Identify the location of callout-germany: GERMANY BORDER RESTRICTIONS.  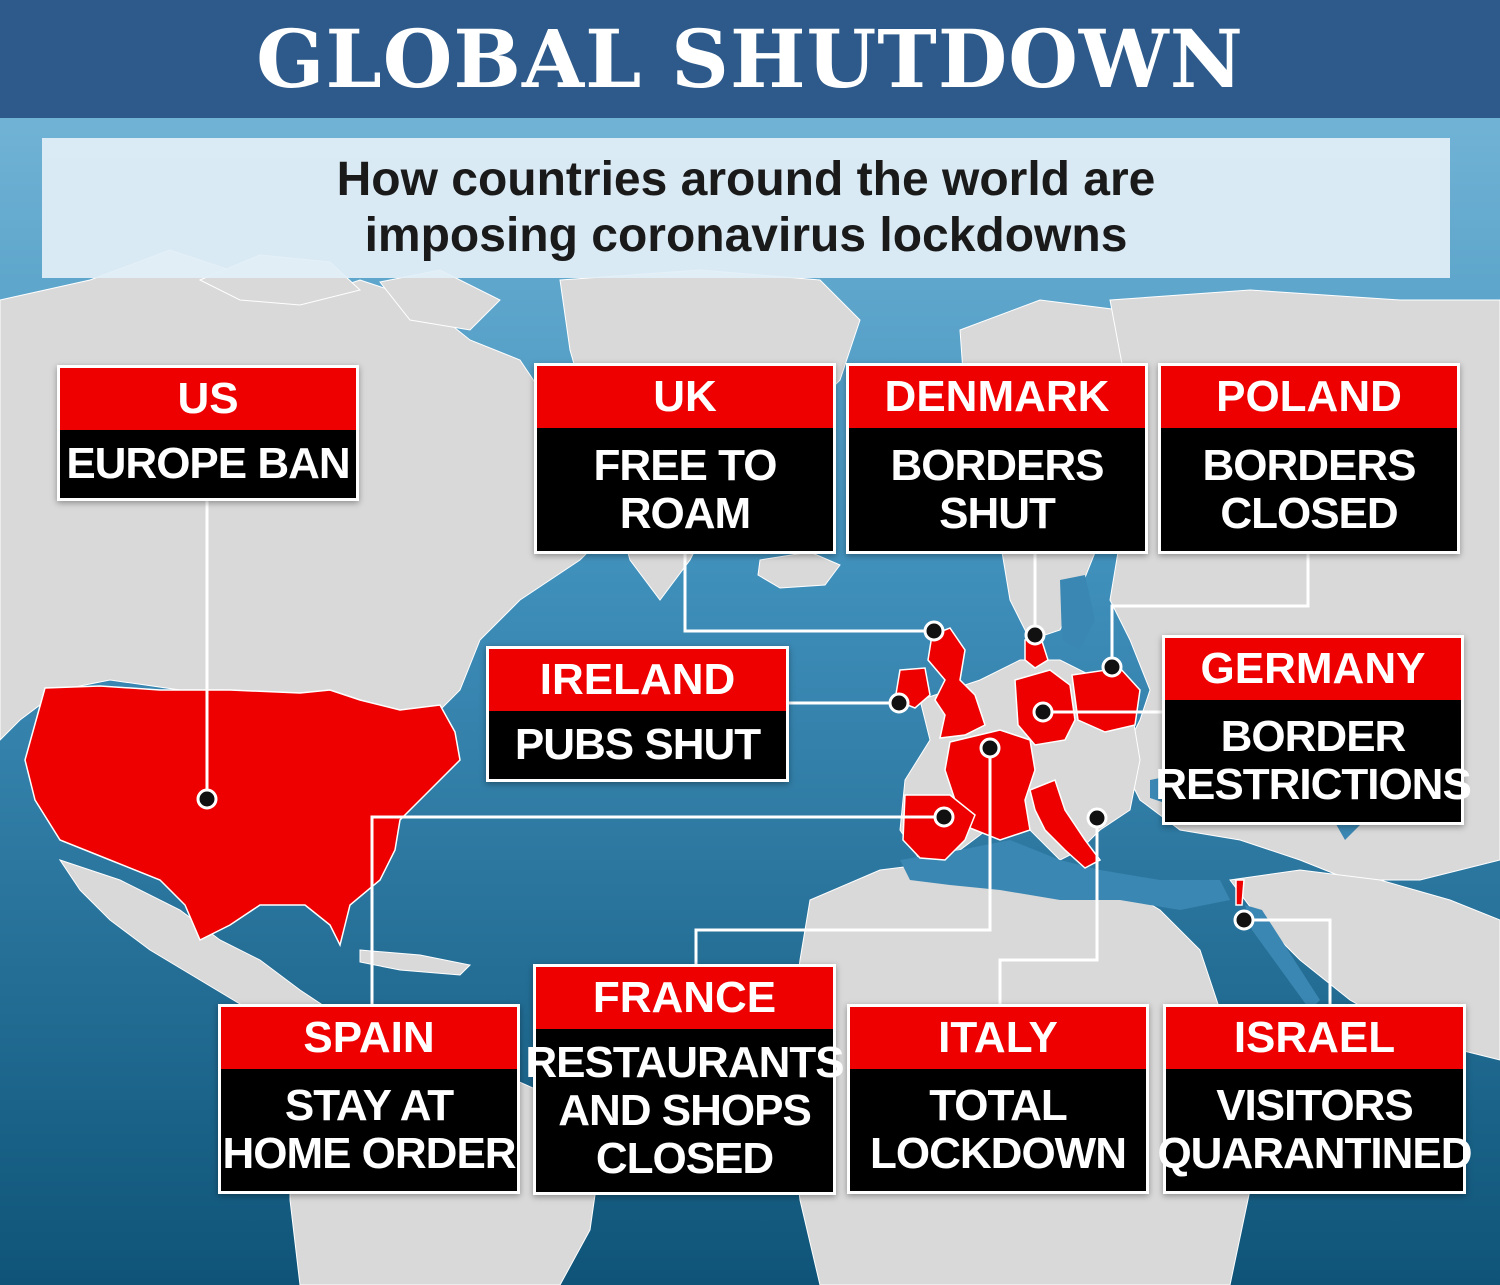
(1313, 730).